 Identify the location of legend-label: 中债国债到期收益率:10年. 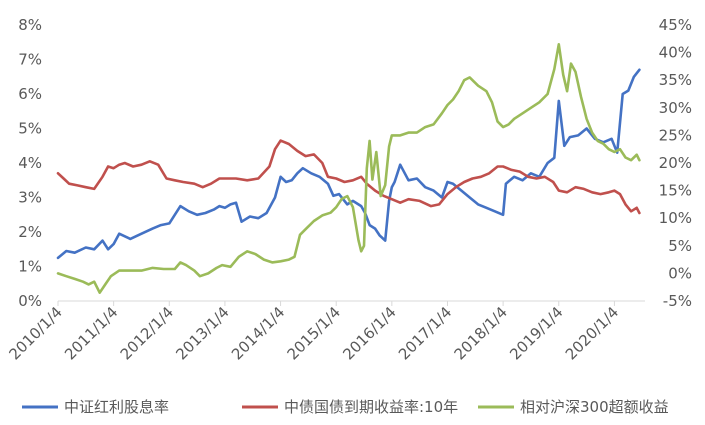
(371, 407).